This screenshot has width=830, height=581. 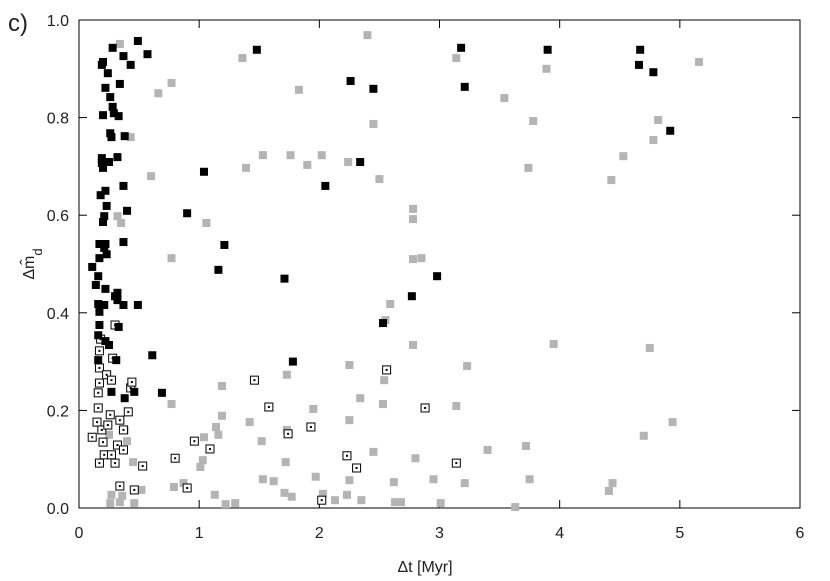 What do you see at coordinates (58, 509) in the screenshot?
I see `y-tick-label: 0.0` at bounding box center [58, 509].